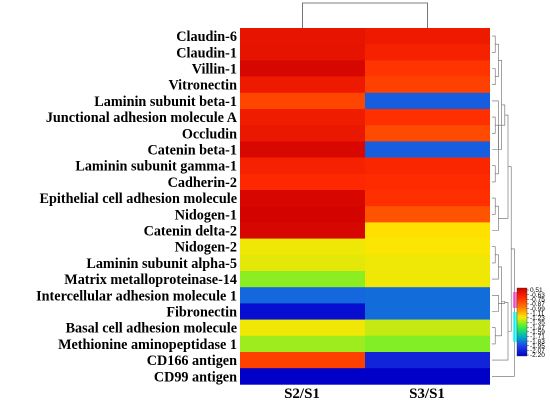 The height and width of the screenshot is (408, 550). Describe the element at coordinates (138, 199) in the screenshot. I see `row-label-epithelial-cell-adhesion-molecule: Epithelial cell adhesion molecule` at that location.